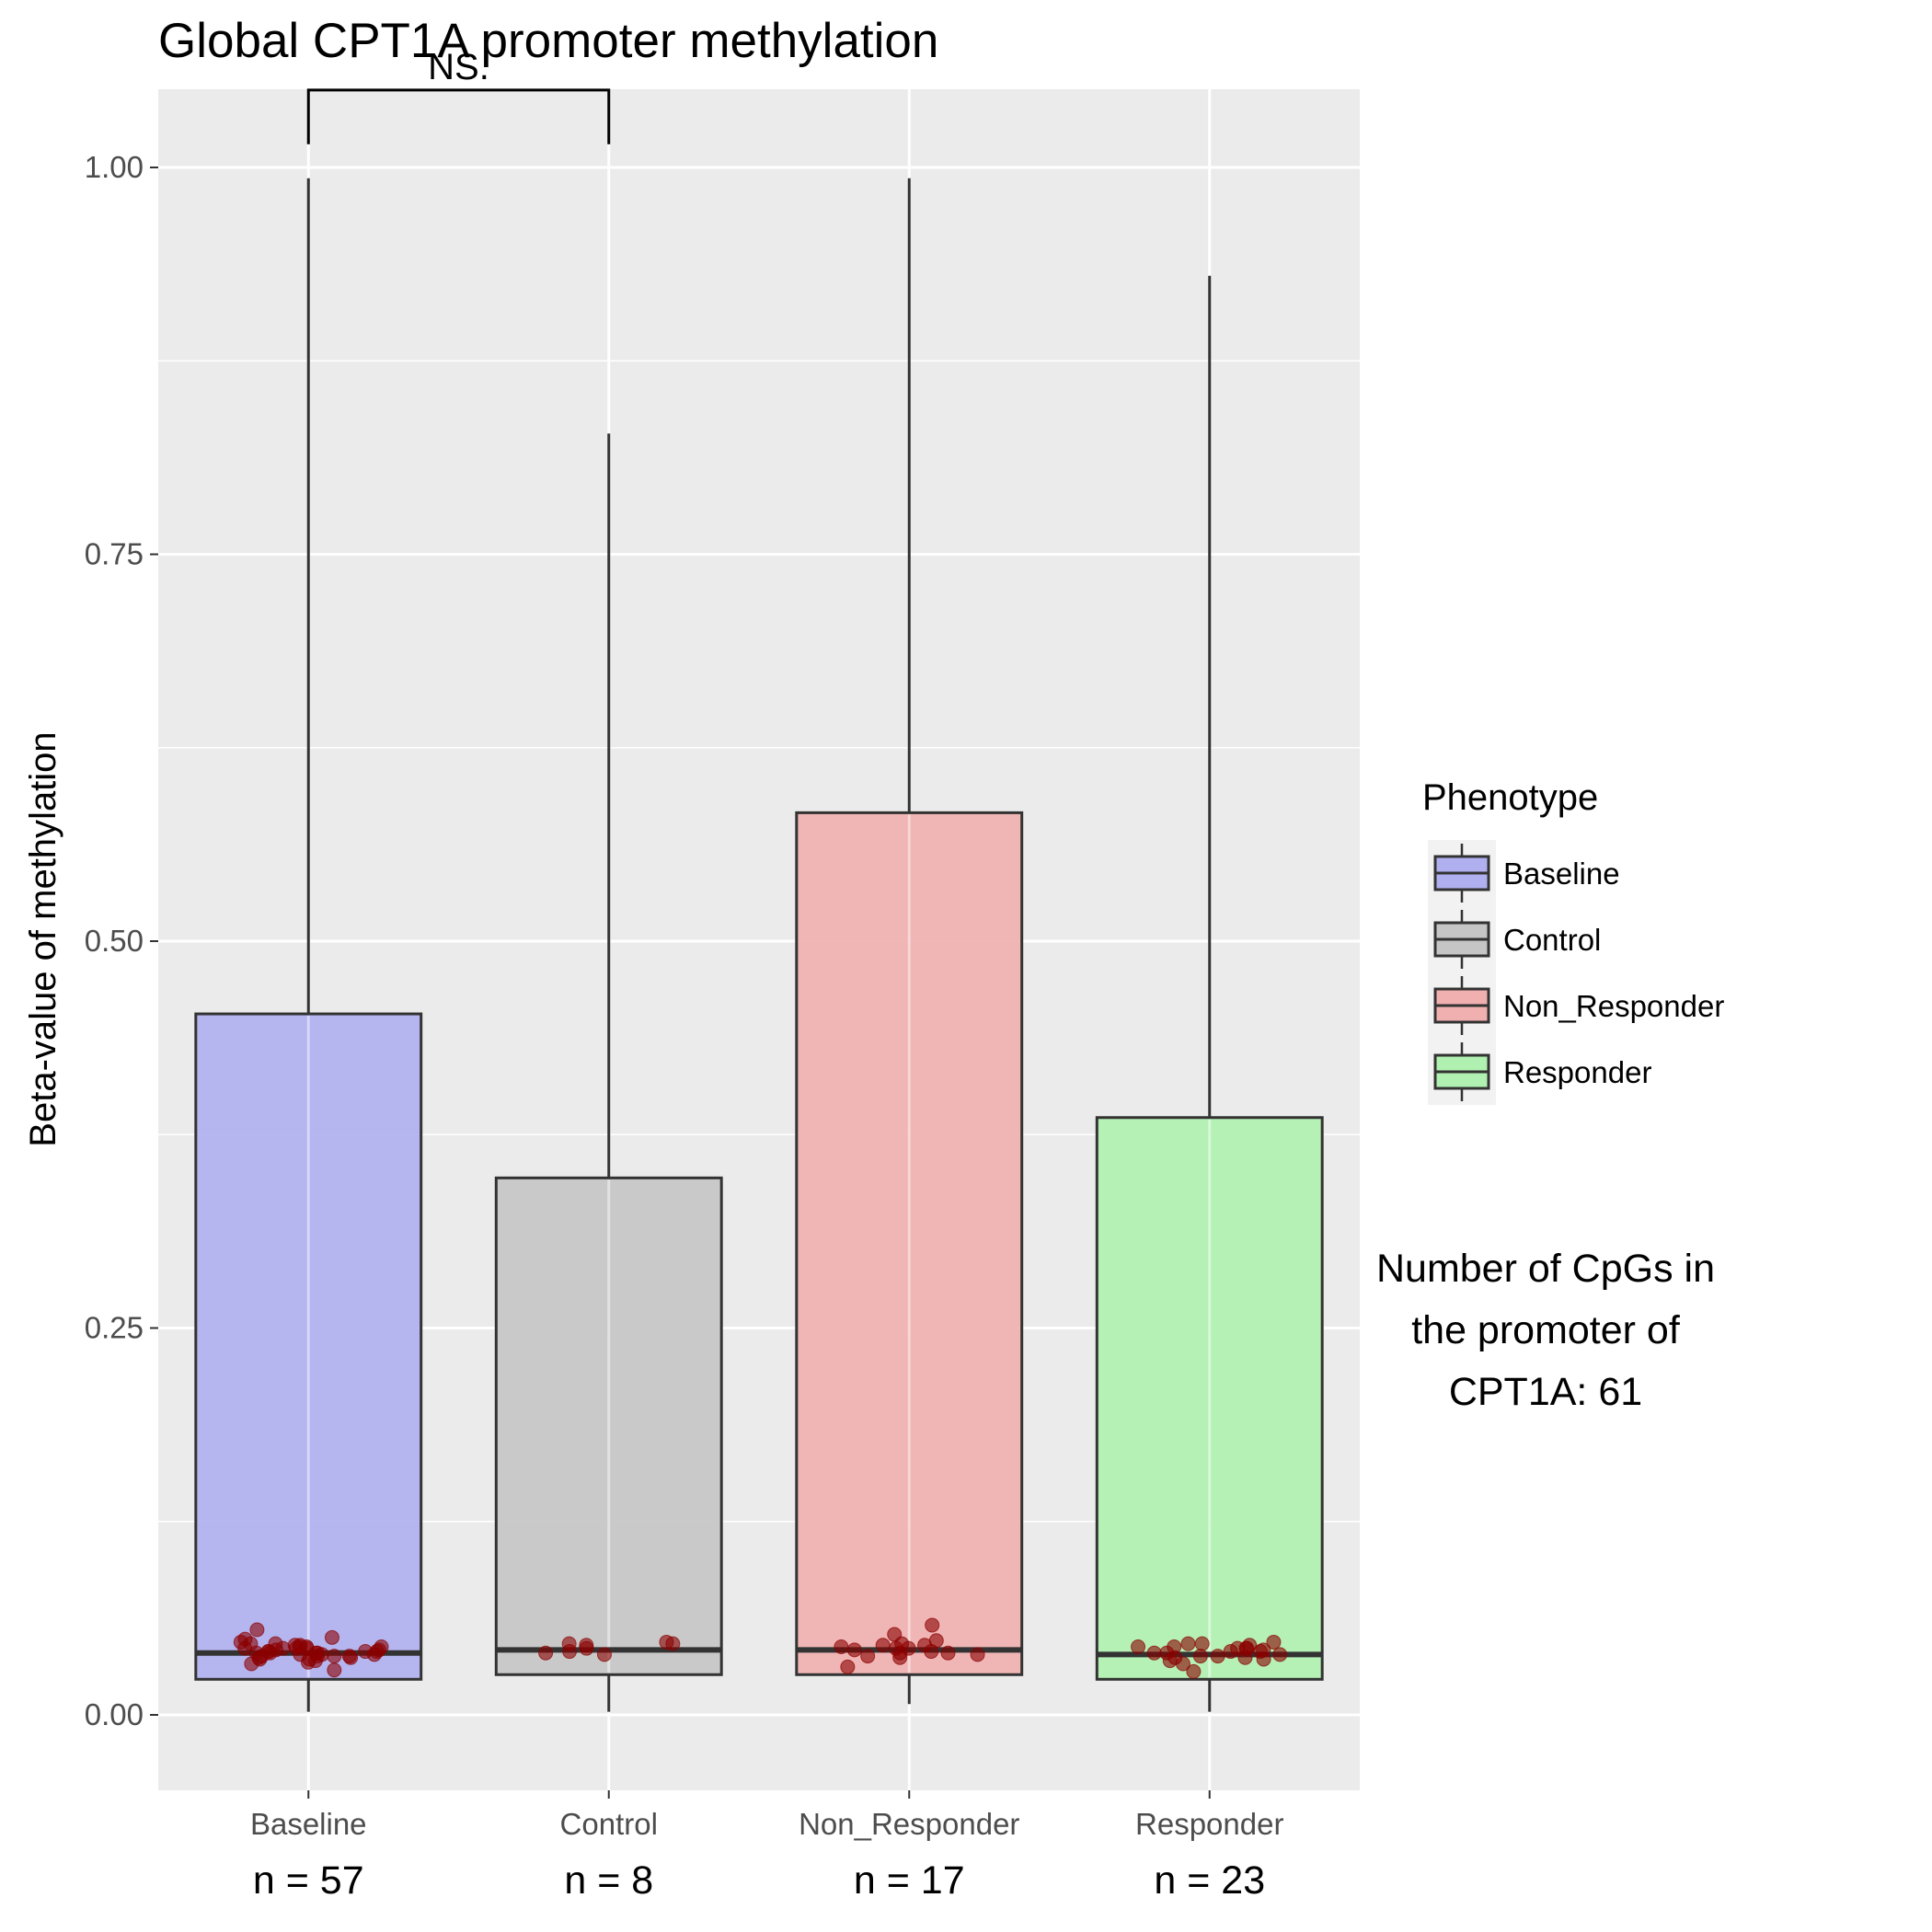  What do you see at coordinates (308, 1880) in the screenshot?
I see `n-label: n = 57` at bounding box center [308, 1880].